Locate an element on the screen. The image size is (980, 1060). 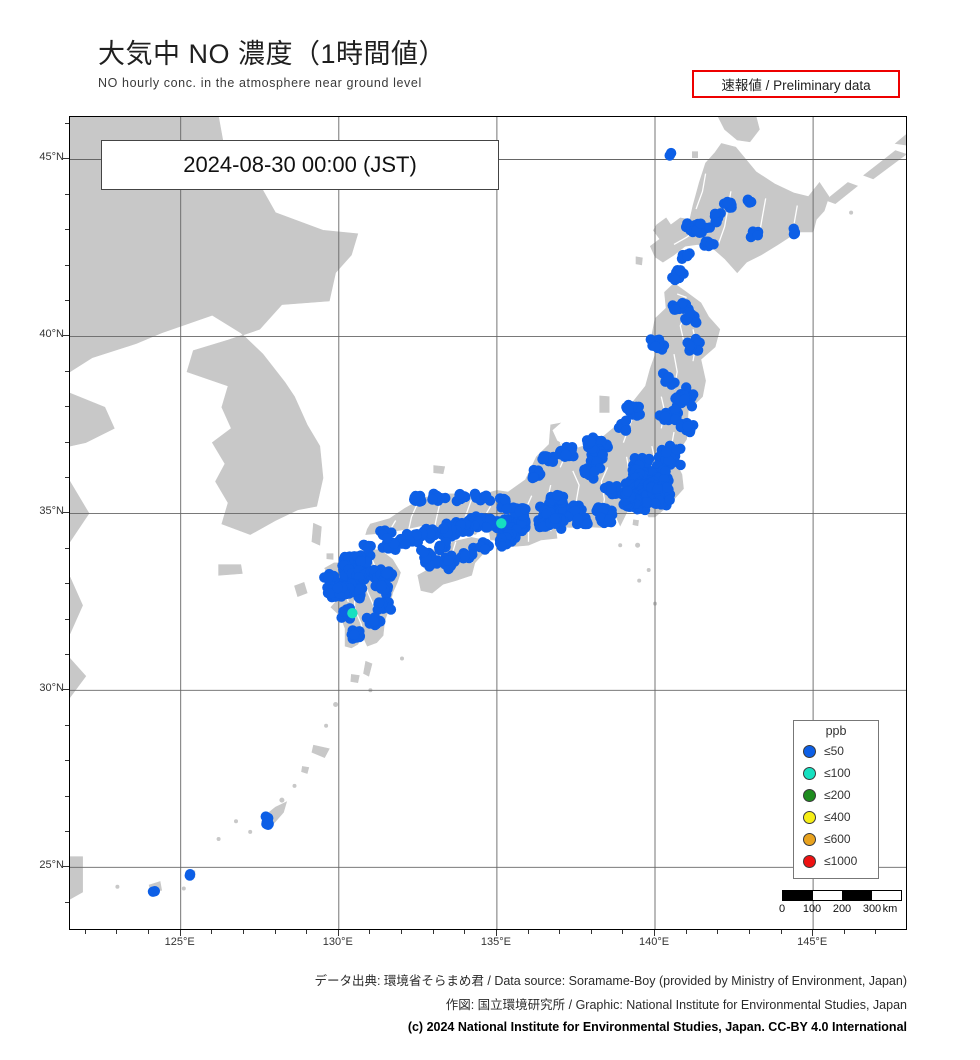
legend-item-label: ≤400 is located at coordinates (837, 817).